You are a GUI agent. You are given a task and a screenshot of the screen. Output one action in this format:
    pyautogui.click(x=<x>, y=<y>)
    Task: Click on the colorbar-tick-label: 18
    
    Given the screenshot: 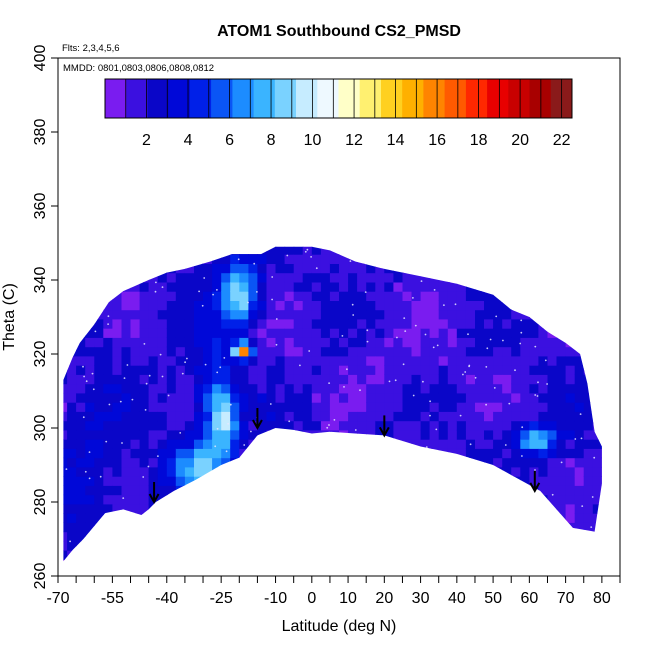 What is the action you would take?
    pyautogui.click(x=479, y=140)
    